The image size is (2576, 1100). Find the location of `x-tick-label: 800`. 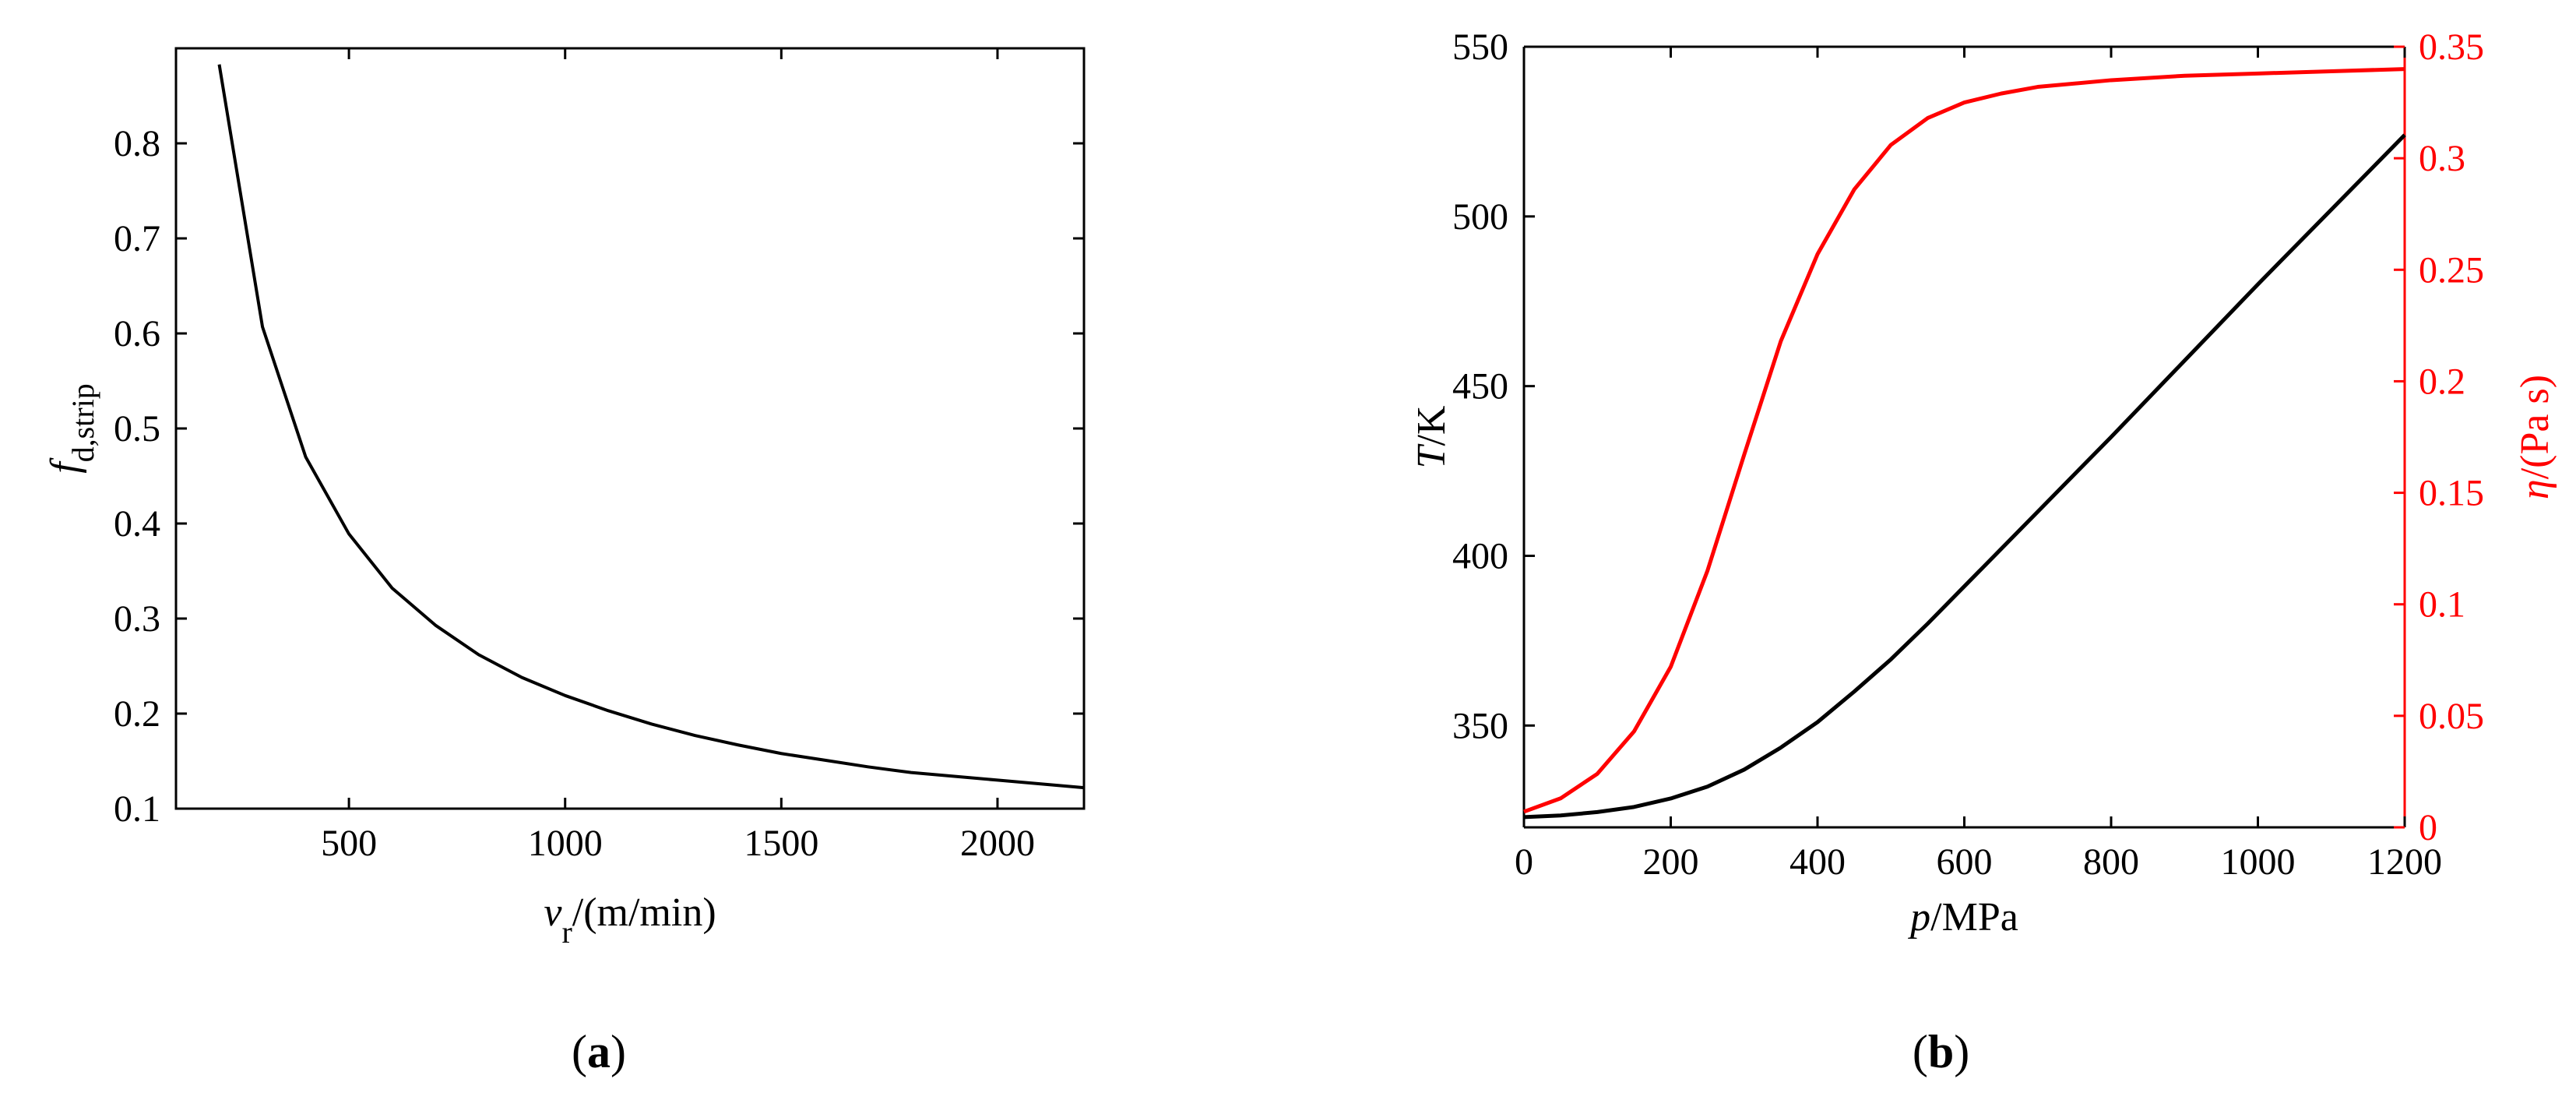

x-tick-label: 800 is located at coordinates (2111, 862).